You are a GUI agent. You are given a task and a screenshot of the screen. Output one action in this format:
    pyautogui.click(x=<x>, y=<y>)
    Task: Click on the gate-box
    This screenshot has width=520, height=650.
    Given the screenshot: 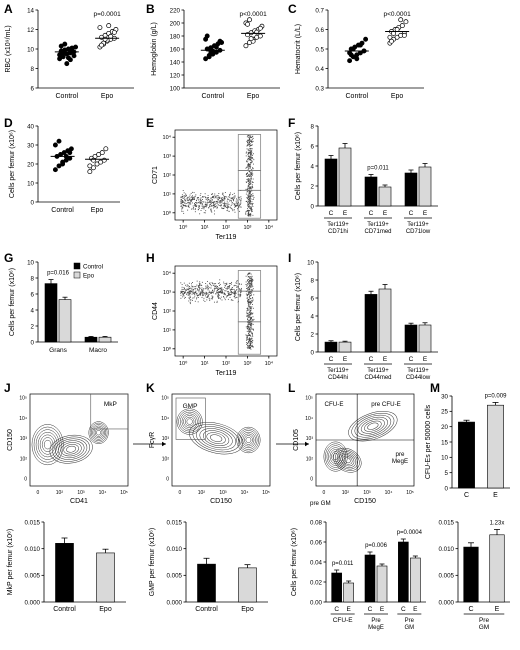 What is the action you would take?
    pyautogui.click(x=249, y=152)
    